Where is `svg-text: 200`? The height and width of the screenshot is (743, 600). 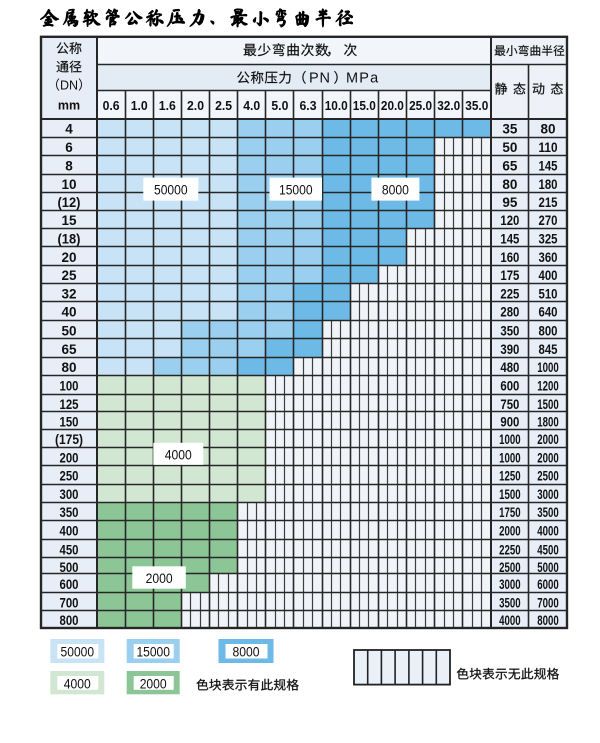
svg-text: 200 is located at coordinates (69, 458).